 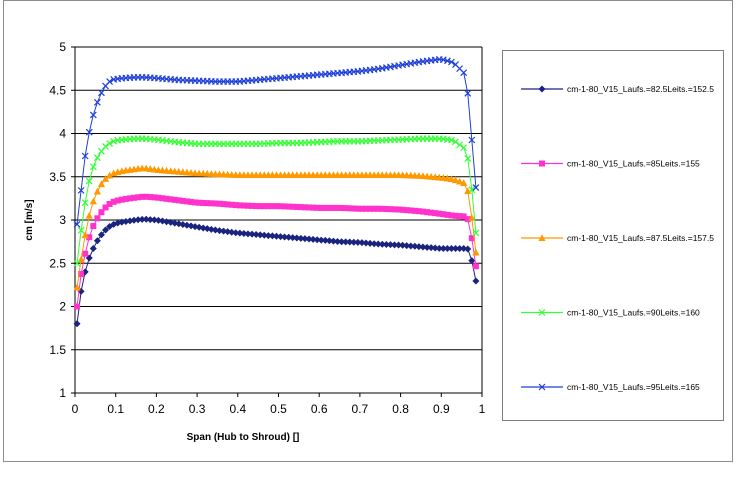 I want to click on x-tick-label: 0.5, so click(x=278, y=409).